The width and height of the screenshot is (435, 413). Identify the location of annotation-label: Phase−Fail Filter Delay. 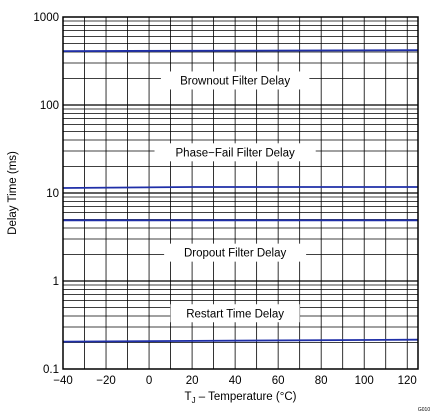
(235, 153).